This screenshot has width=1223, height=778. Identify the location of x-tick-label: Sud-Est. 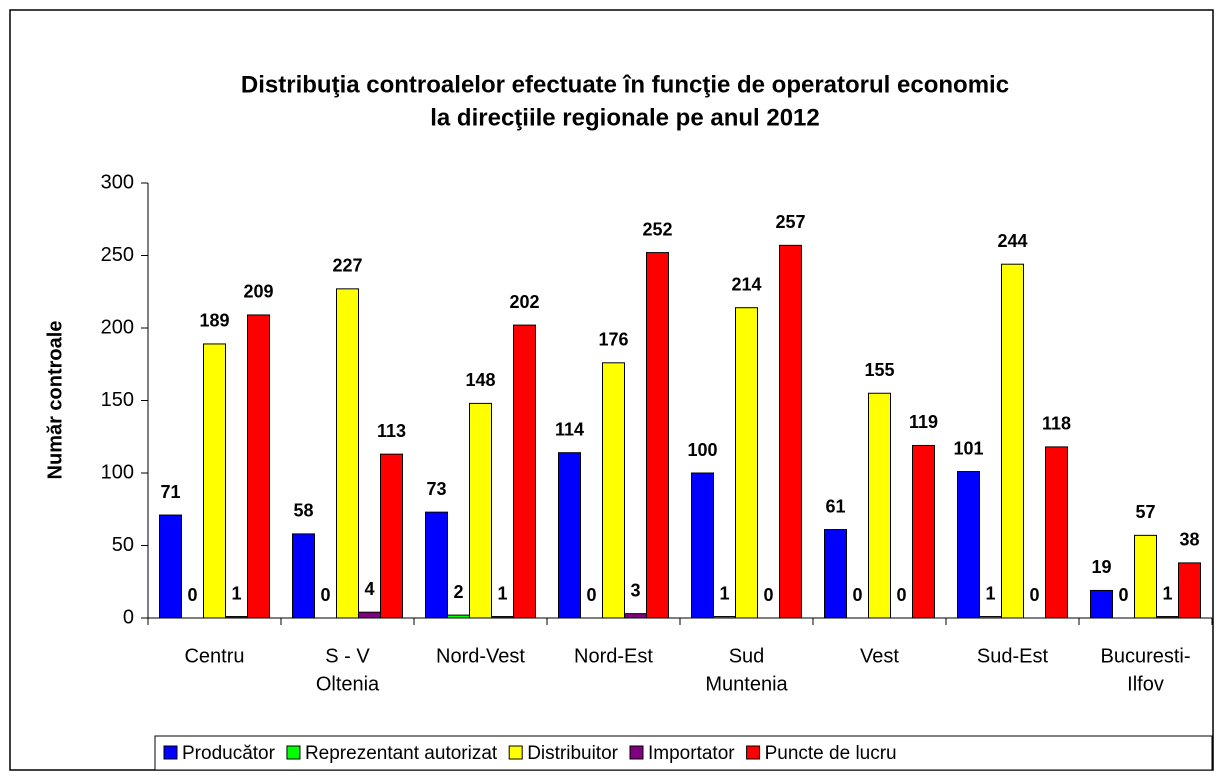
(1013, 656).